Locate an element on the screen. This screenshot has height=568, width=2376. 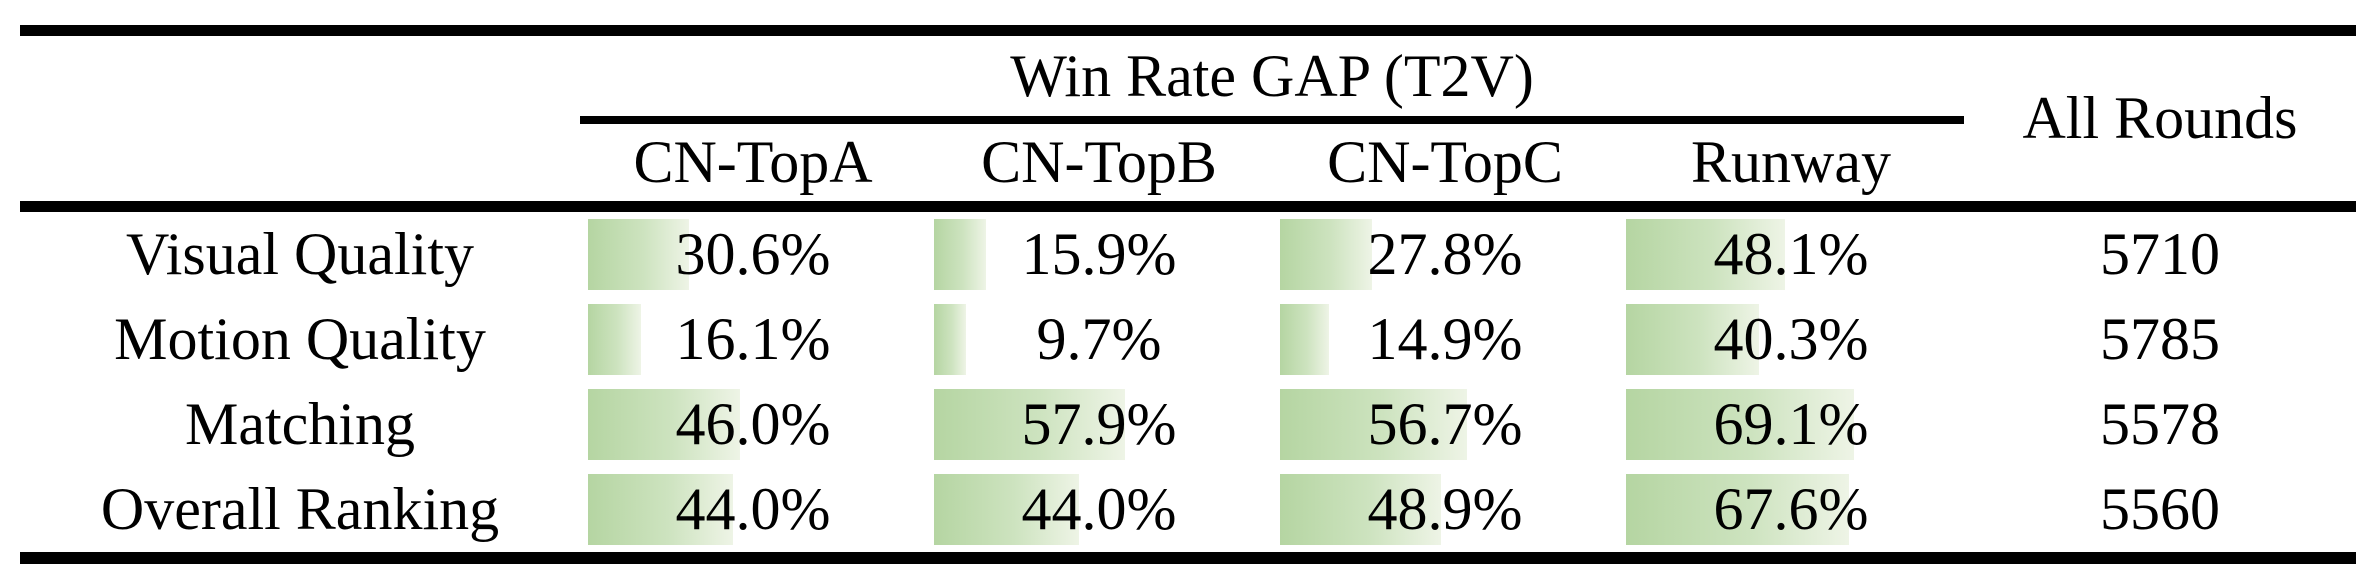
row-label: Overall Ranking is located at coordinates (300, 509).